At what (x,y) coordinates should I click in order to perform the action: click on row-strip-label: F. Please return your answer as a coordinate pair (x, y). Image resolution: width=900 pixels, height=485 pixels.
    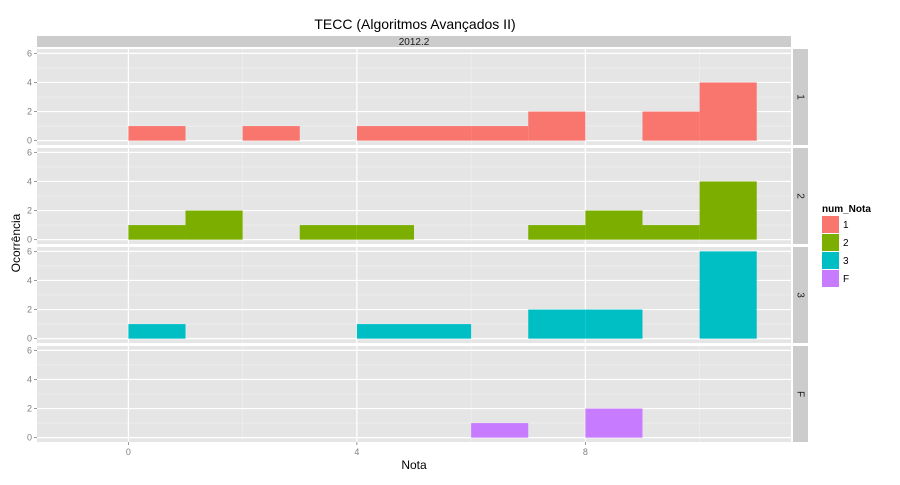
    Looking at the image, I should click on (800, 394).